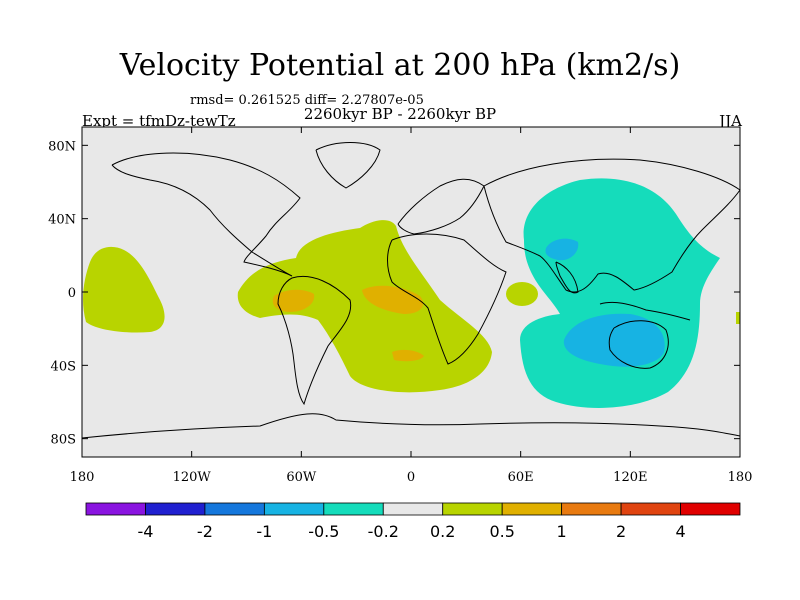  What do you see at coordinates (680, 531) in the screenshot?
I see `colorbar-label: 4` at bounding box center [680, 531].